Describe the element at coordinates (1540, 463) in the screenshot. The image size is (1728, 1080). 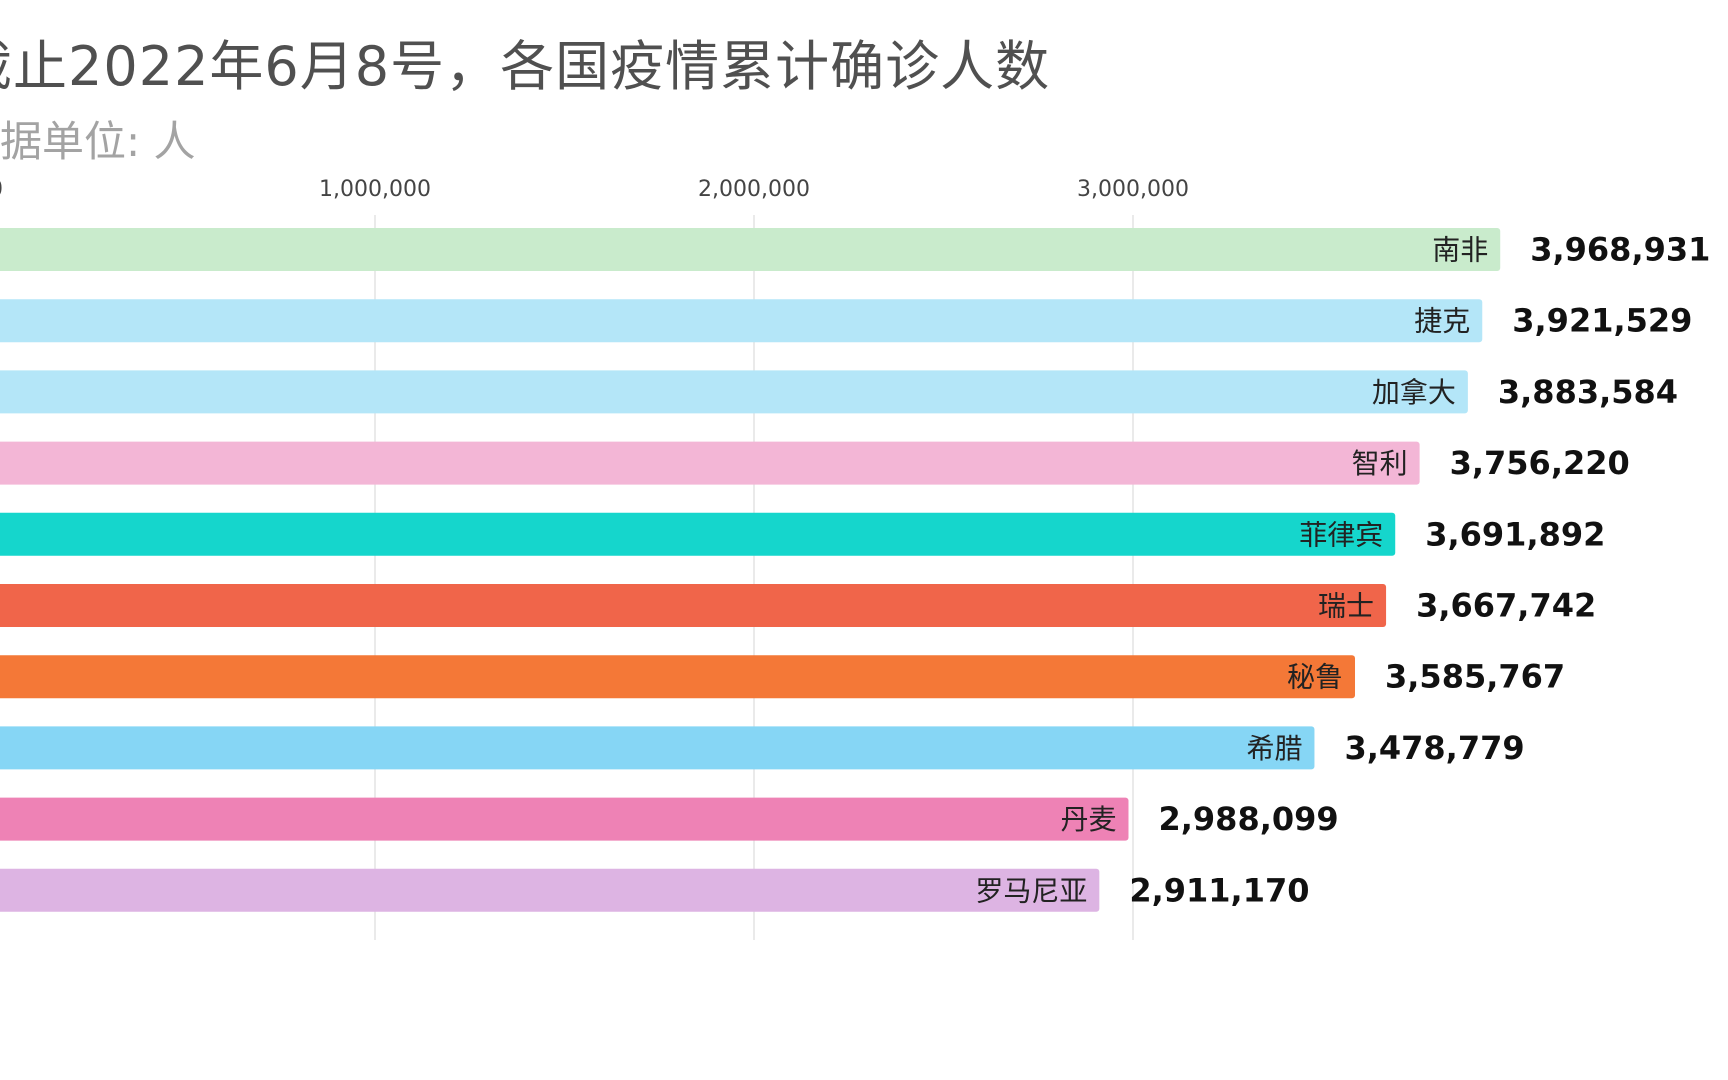
I see `bar-value-label: 3,756,220` at that location.